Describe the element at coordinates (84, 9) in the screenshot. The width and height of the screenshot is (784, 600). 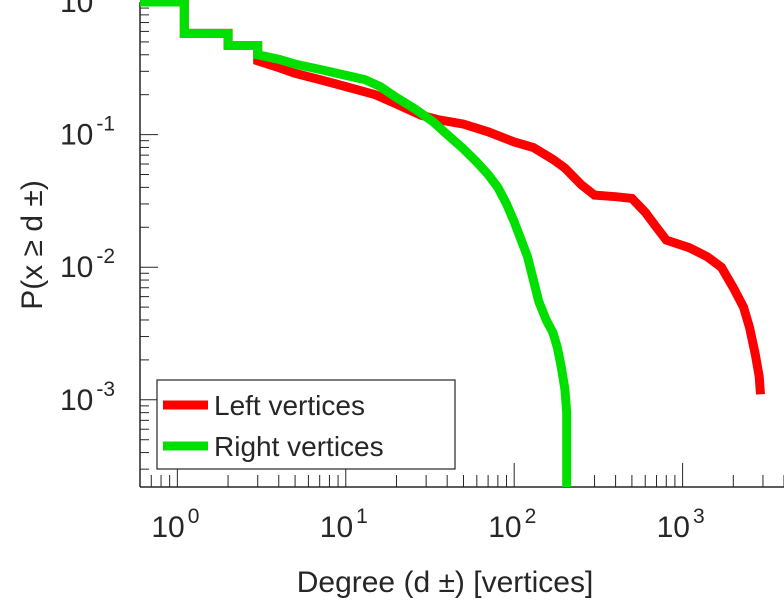
I see `y-tick-label: 100` at that location.